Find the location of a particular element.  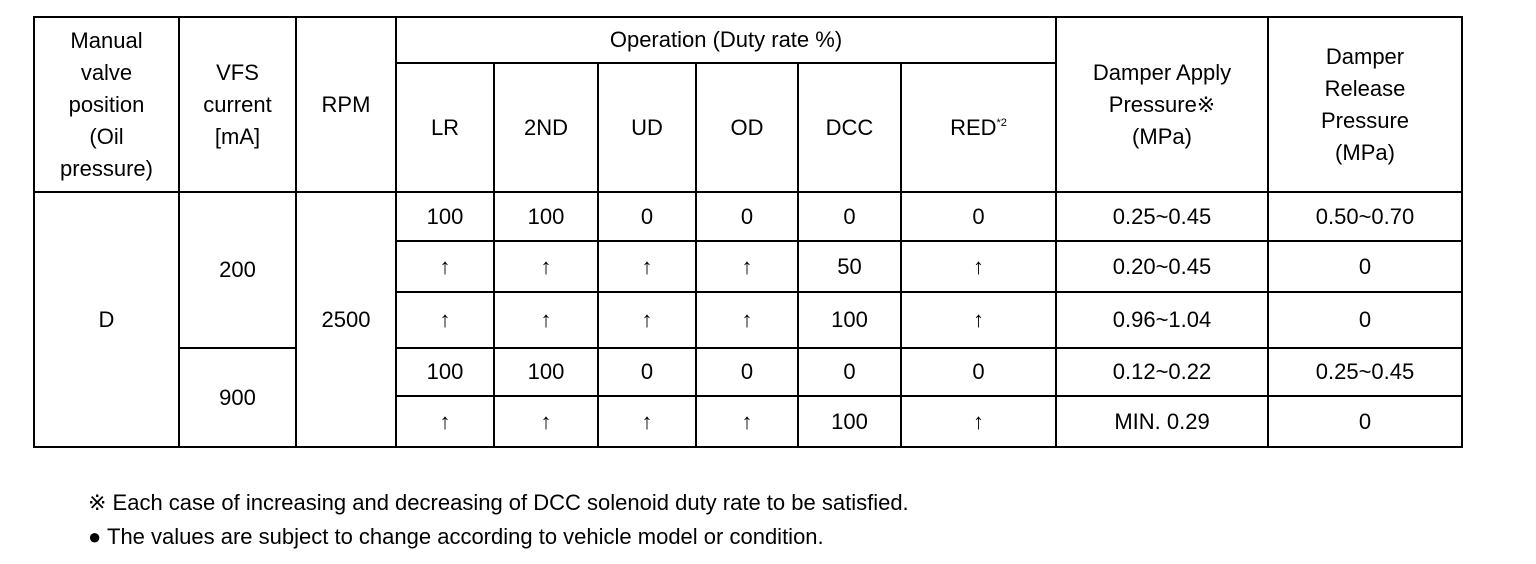

cell: 0.20~0.45 is located at coordinates (1162, 266).